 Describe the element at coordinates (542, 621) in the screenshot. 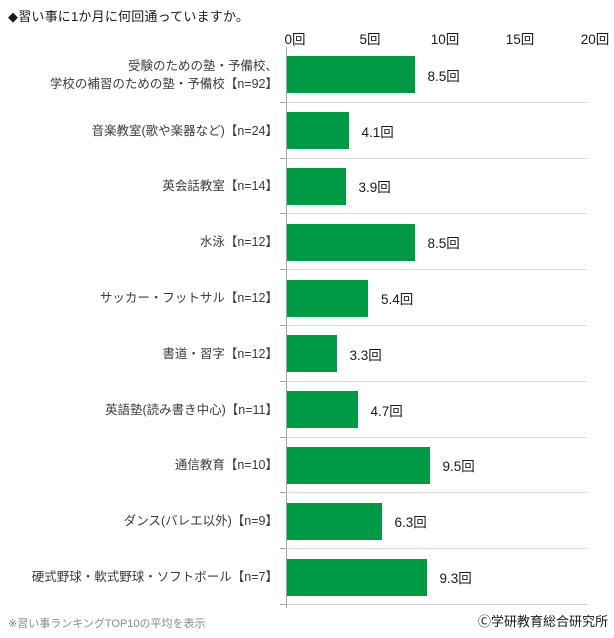

I see `copyright-notice: Ⓒ学研教育総合研究所` at that location.